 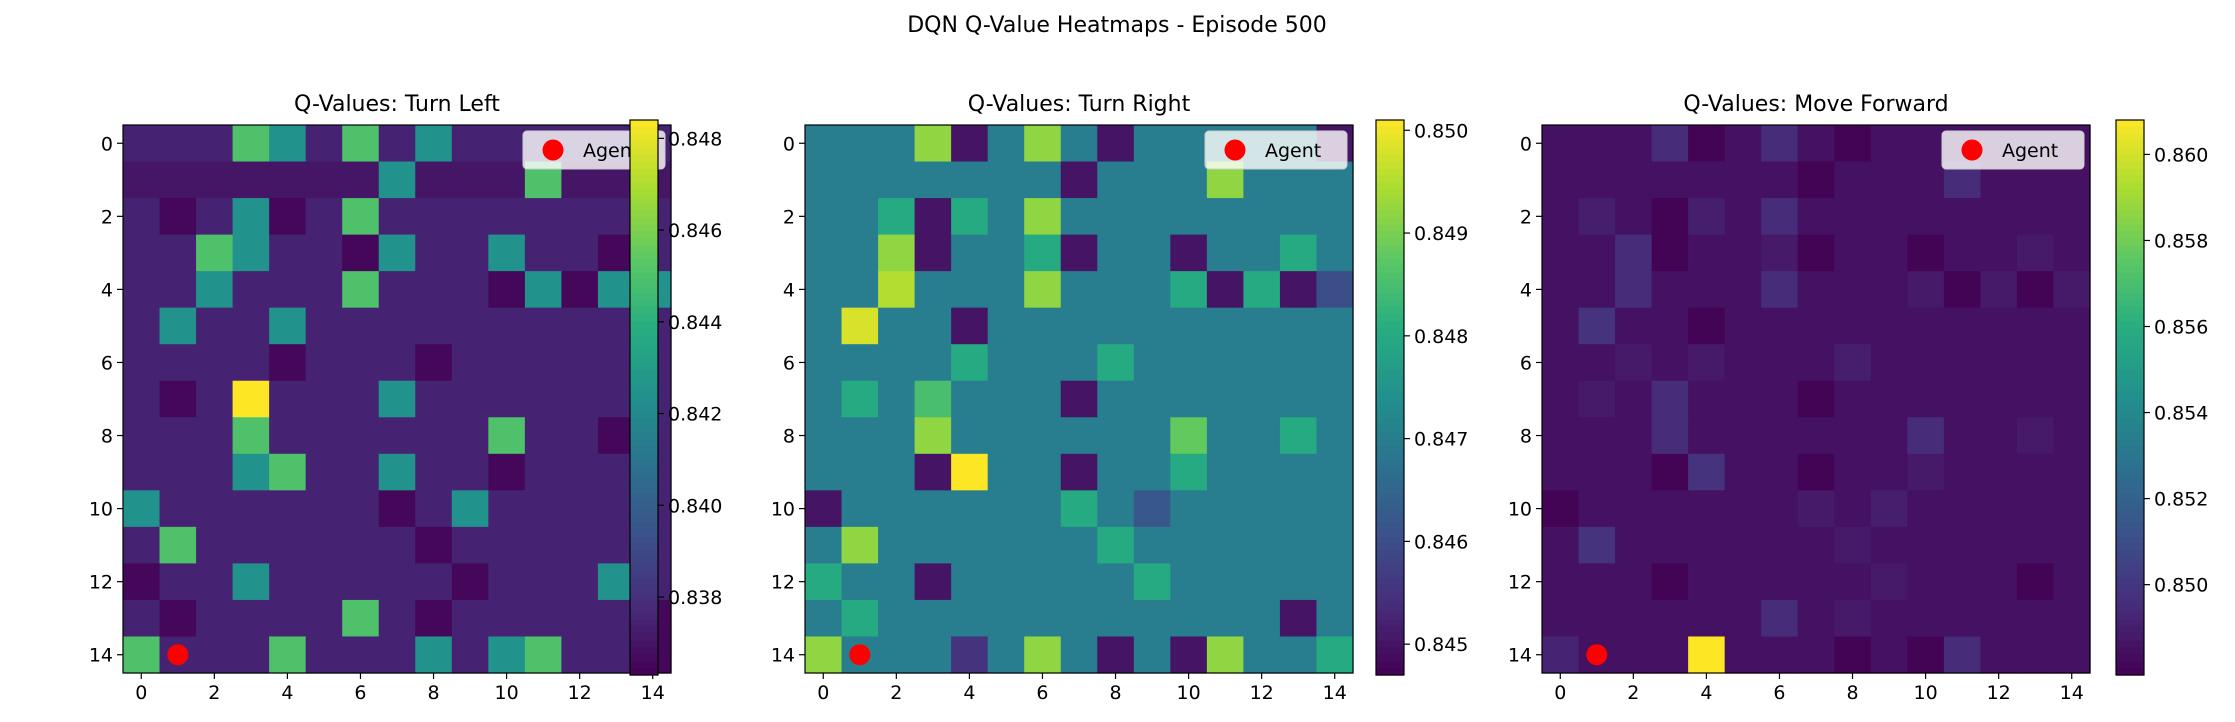 I want to click on x-tick-label: 12, so click(x=1262, y=693).